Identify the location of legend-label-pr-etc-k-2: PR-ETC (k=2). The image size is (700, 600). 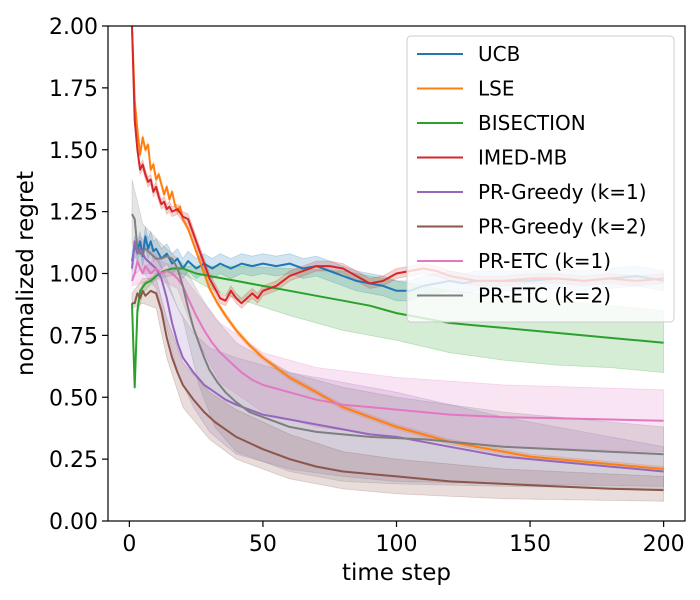
(544, 296).